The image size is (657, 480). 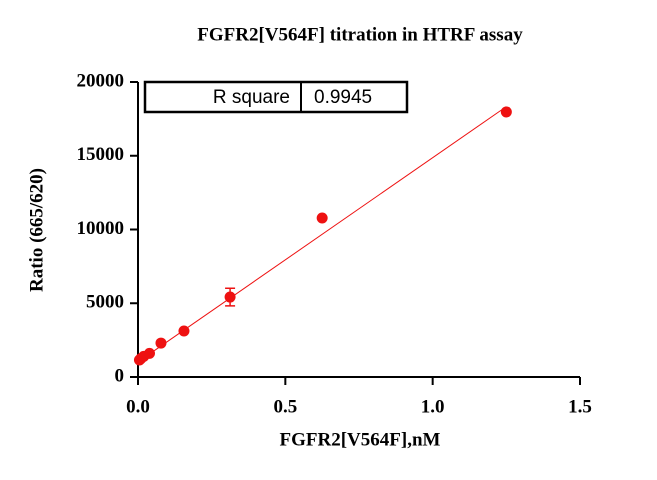 I want to click on x-tick-label: 1.0, so click(x=433, y=406).